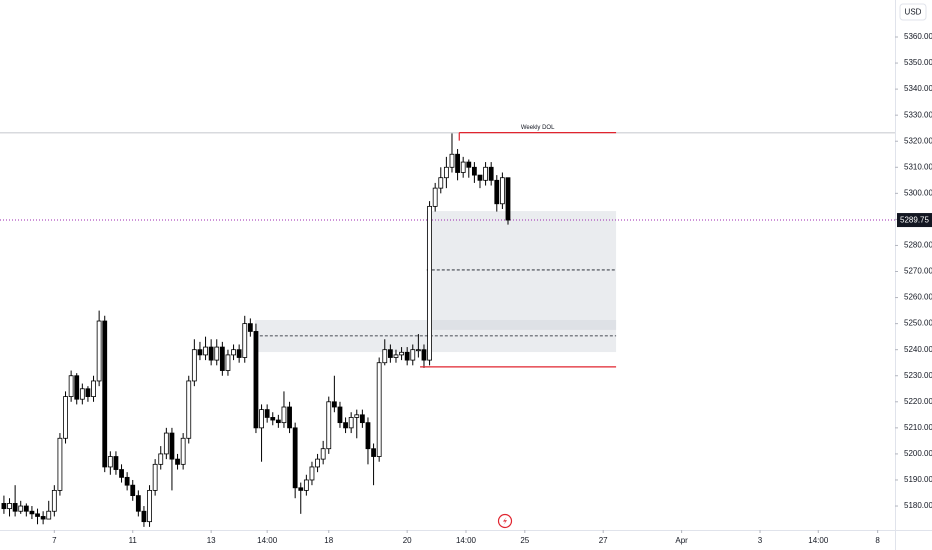 Image resolution: width=932 pixels, height=550 pixels. I want to click on level-label: Weekly DOL, so click(538, 128).